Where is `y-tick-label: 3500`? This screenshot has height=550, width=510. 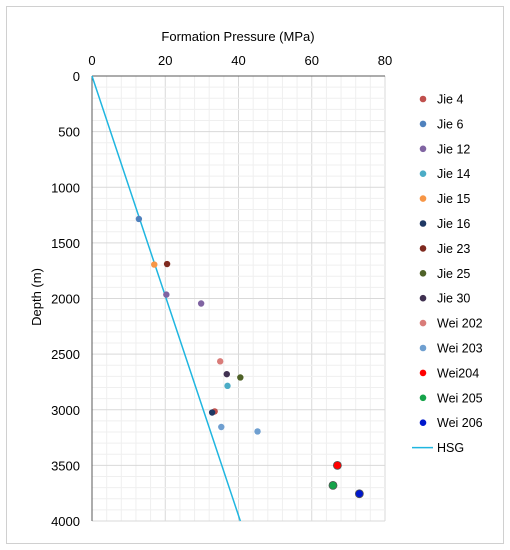
y-tick-label: 3500 is located at coordinates (65, 465).